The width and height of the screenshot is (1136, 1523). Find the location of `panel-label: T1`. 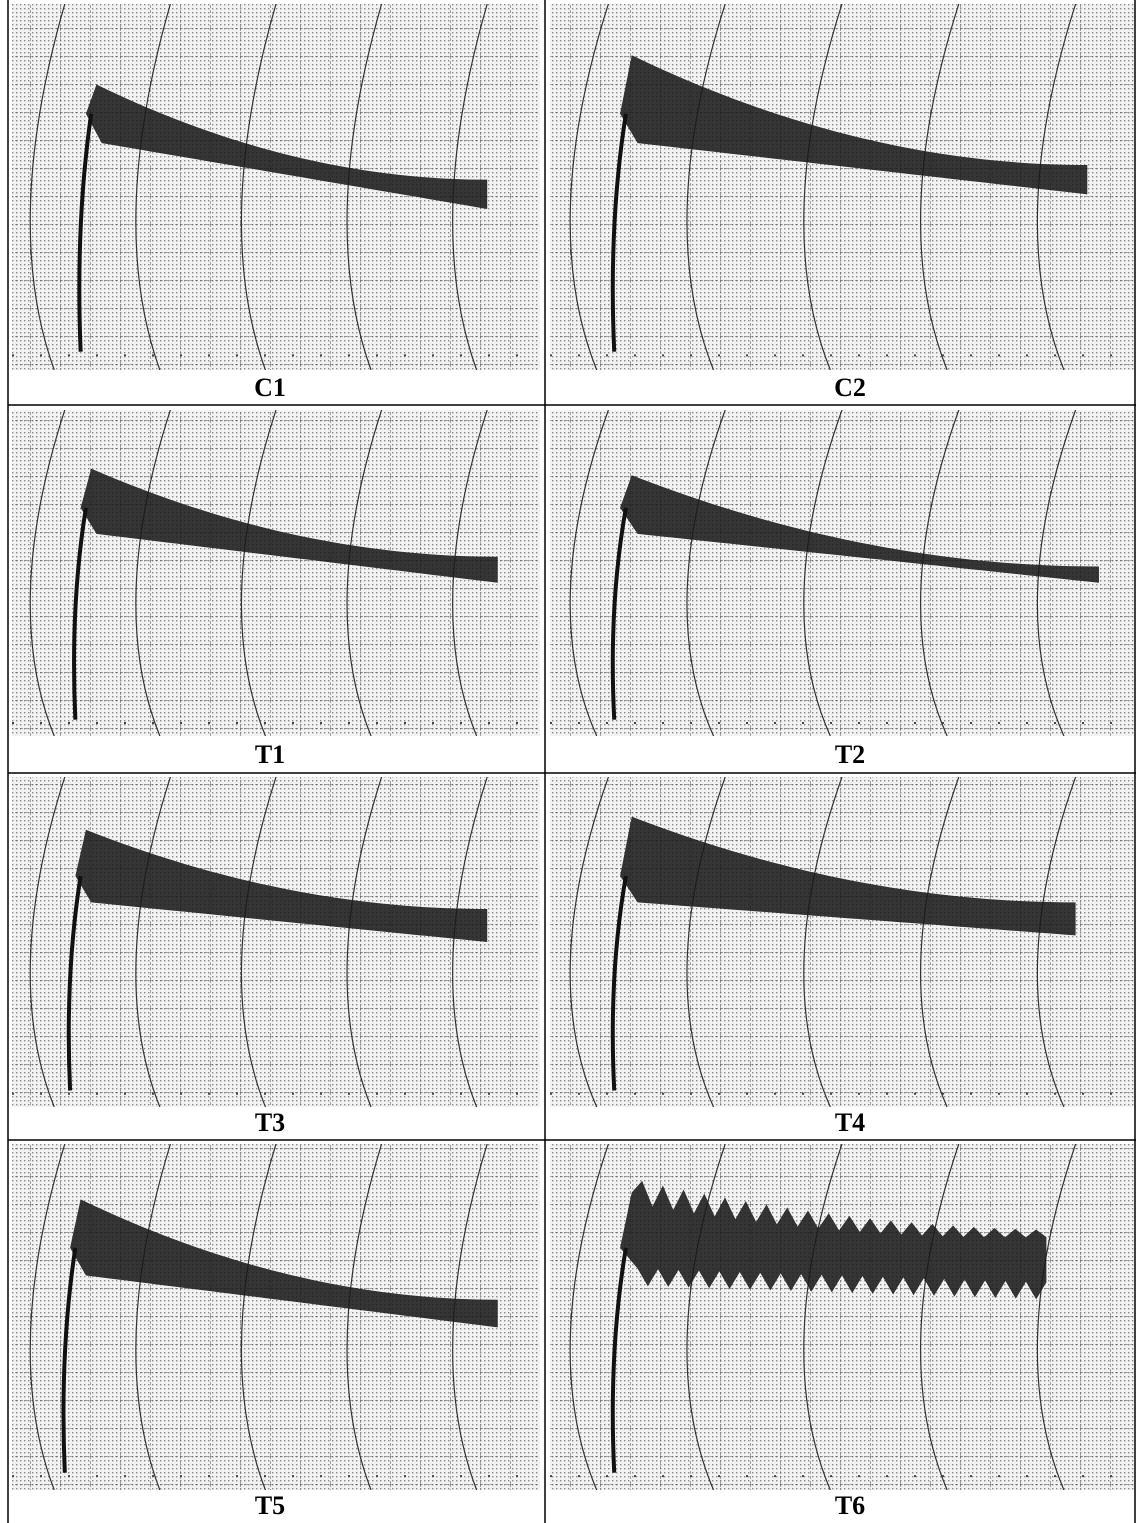

panel-label: T1 is located at coordinates (270, 754).